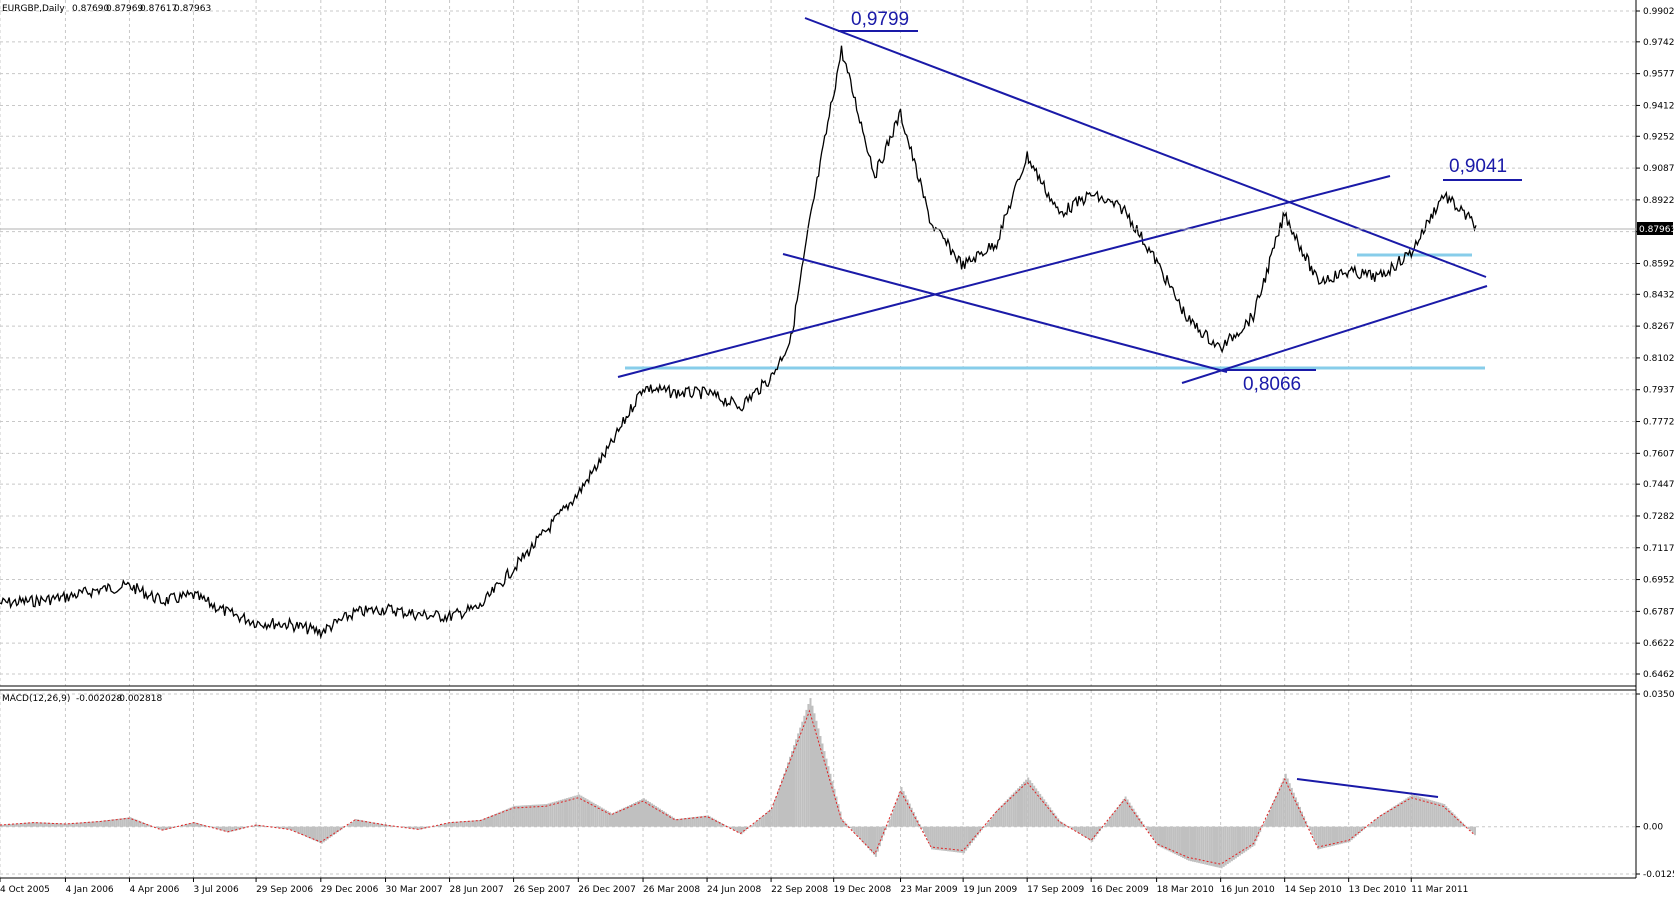 The image size is (1674, 898). What do you see at coordinates (158, 9) in the screenshot?
I see `ohlc-low: 0.87617` at bounding box center [158, 9].